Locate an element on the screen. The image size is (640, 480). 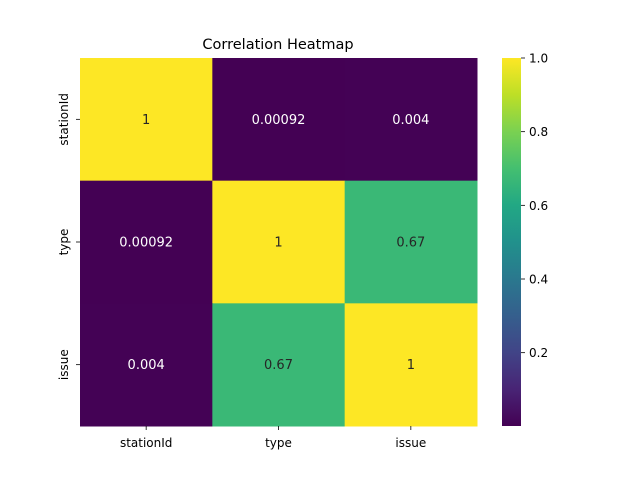
heatmap-cell-type-stationId is located at coordinates (146, 242).